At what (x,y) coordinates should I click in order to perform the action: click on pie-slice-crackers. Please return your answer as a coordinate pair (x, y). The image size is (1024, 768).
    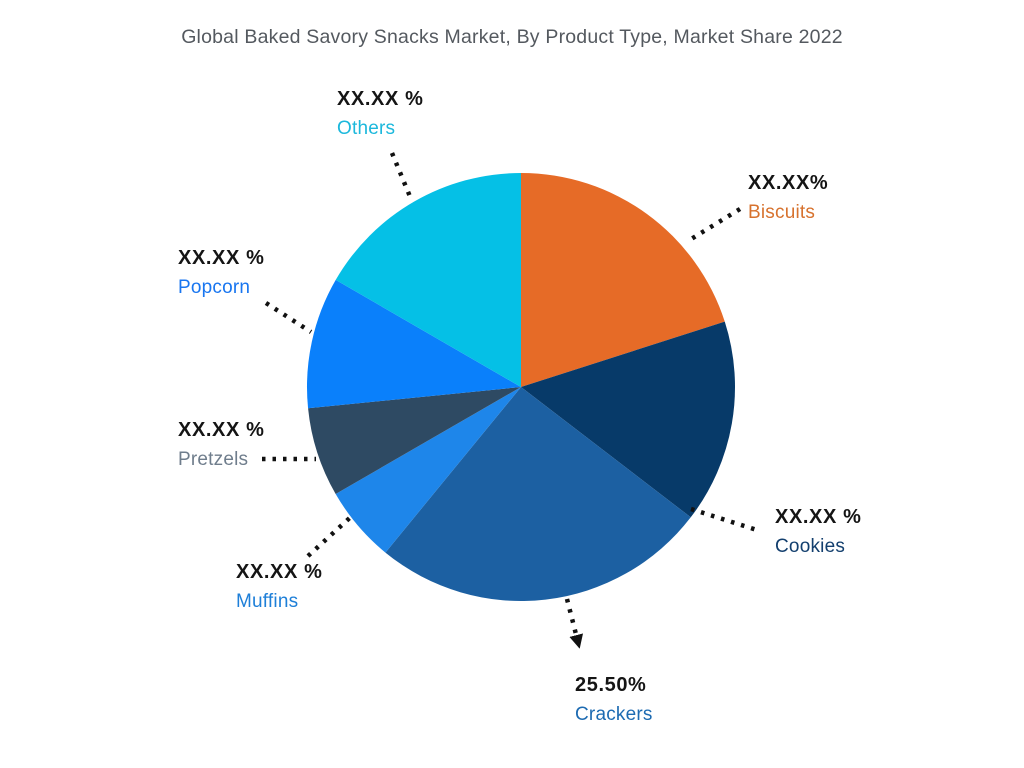
    Looking at the image, I should click on (538, 494).